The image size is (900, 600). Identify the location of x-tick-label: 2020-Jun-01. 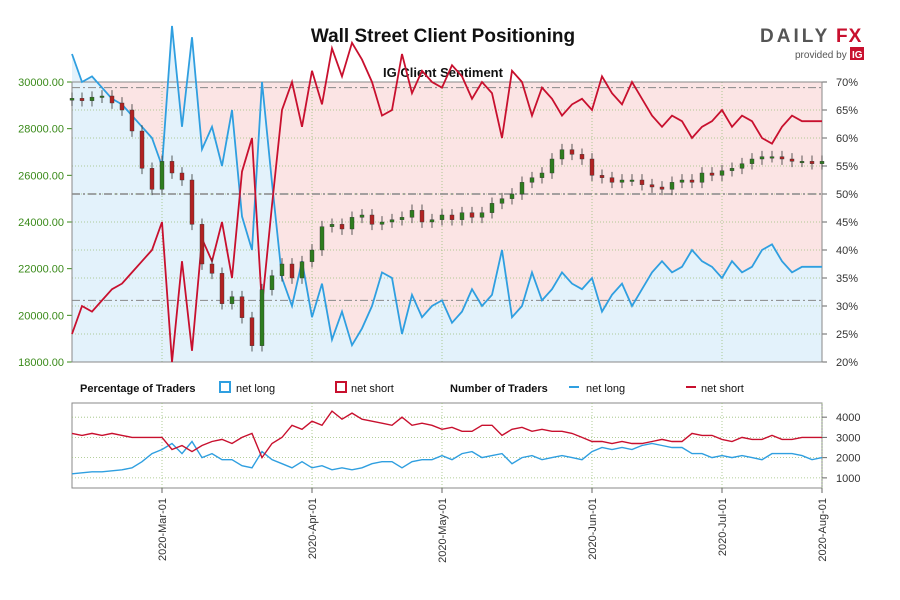
(593, 529).